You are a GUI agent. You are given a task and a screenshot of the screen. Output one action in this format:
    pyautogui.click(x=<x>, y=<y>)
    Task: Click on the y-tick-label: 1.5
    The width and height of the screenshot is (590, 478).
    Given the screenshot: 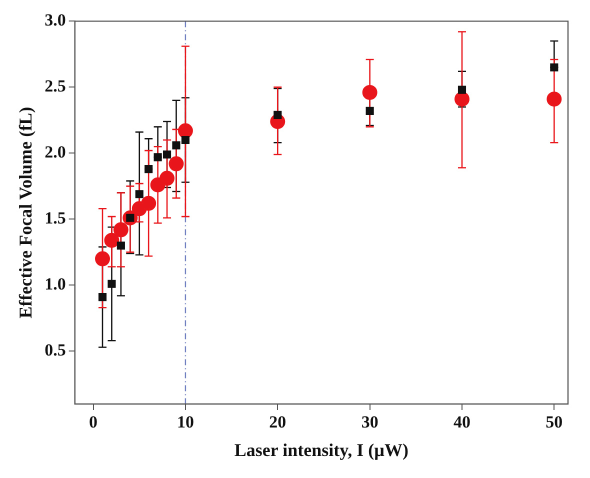 What is the action you would take?
    pyautogui.click(x=55, y=218)
    